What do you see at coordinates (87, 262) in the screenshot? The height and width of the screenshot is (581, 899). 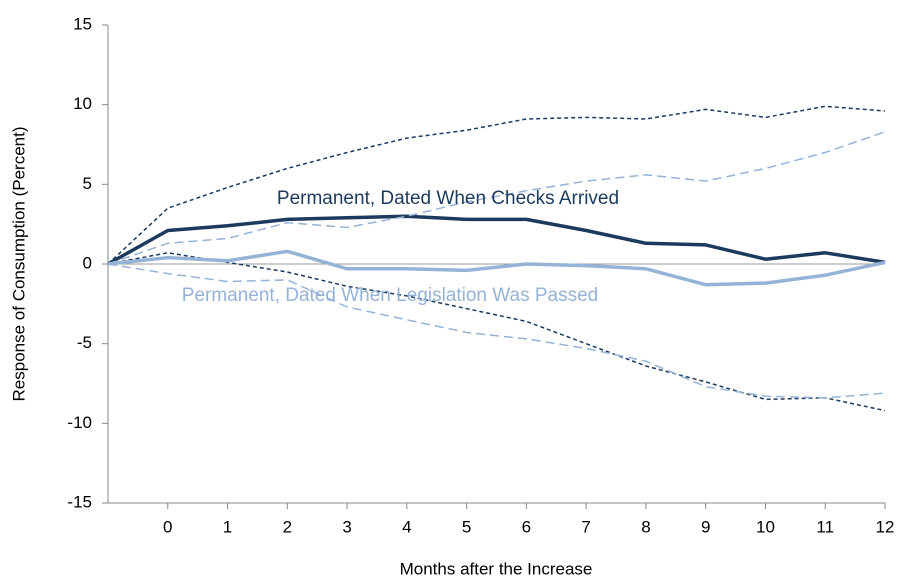 I see `y-tick-label: 0` at bounding box center [87, 262].